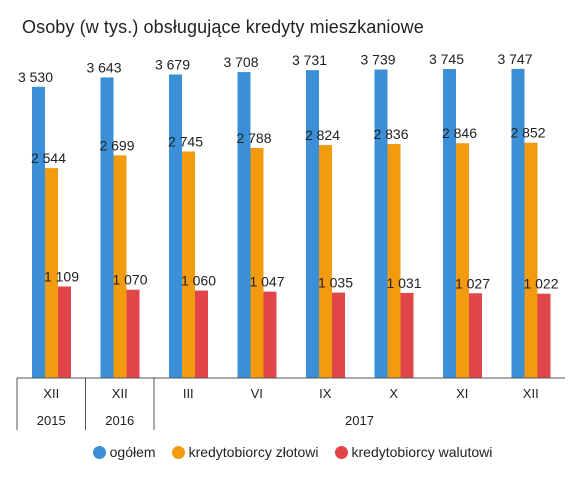 Image resolution: width=585 pixels, height=493 pixels. What do you see at coordinates (132, 452) in the screenshot?
I see `legend-label-ogolem: ogółem` at bounding box center [132, 452].